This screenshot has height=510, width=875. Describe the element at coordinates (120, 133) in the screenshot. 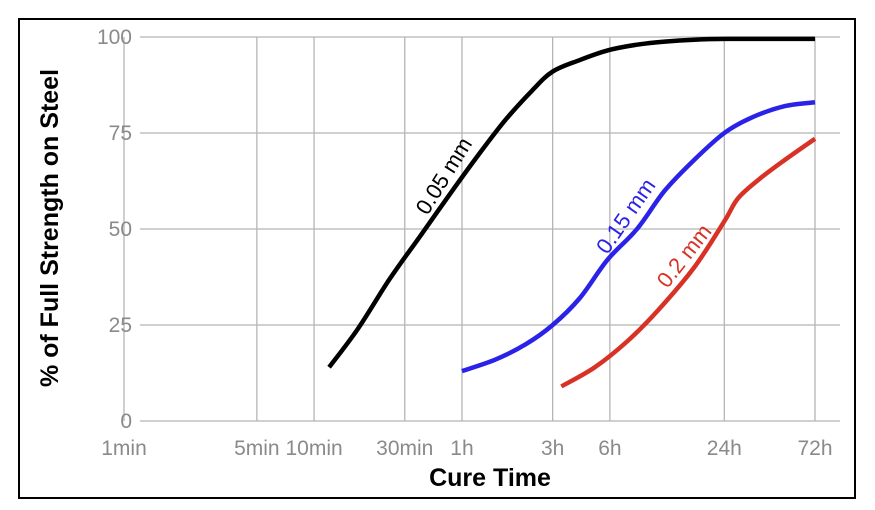

I see `y-tick-label: 75` at that location.